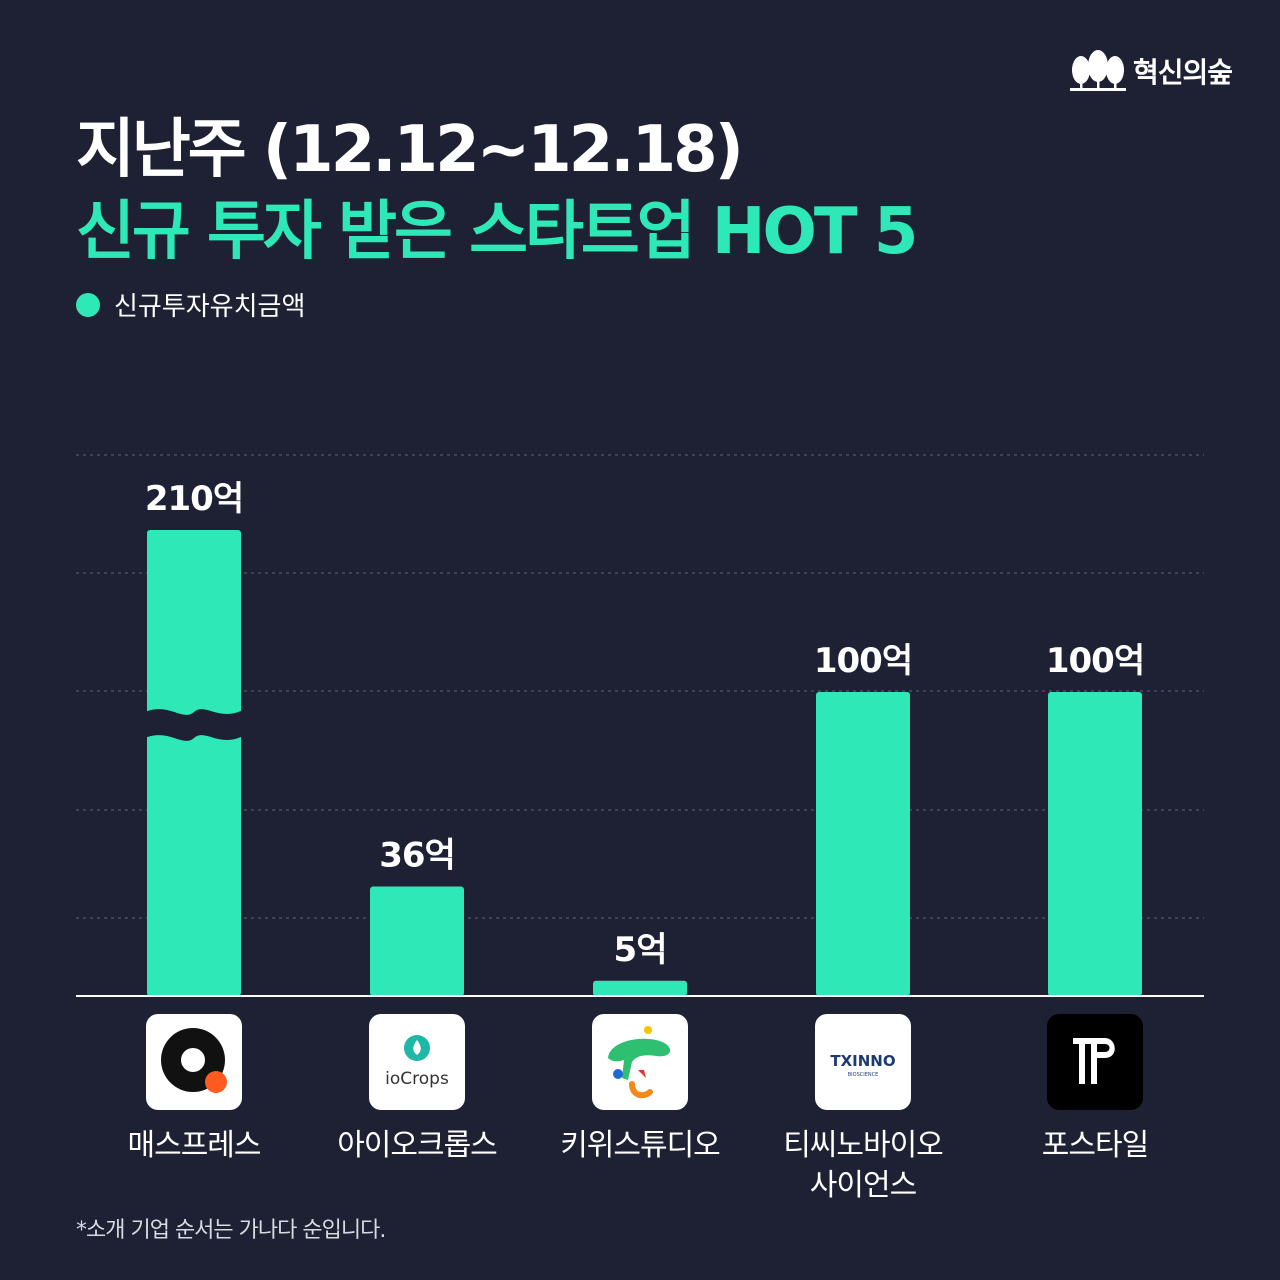 This screenshot has height=1280, width=1280. What do you see at coordinates (194, 725) in the screenshot?
I see `axis-break-mark` at bounding box center [194, 725].